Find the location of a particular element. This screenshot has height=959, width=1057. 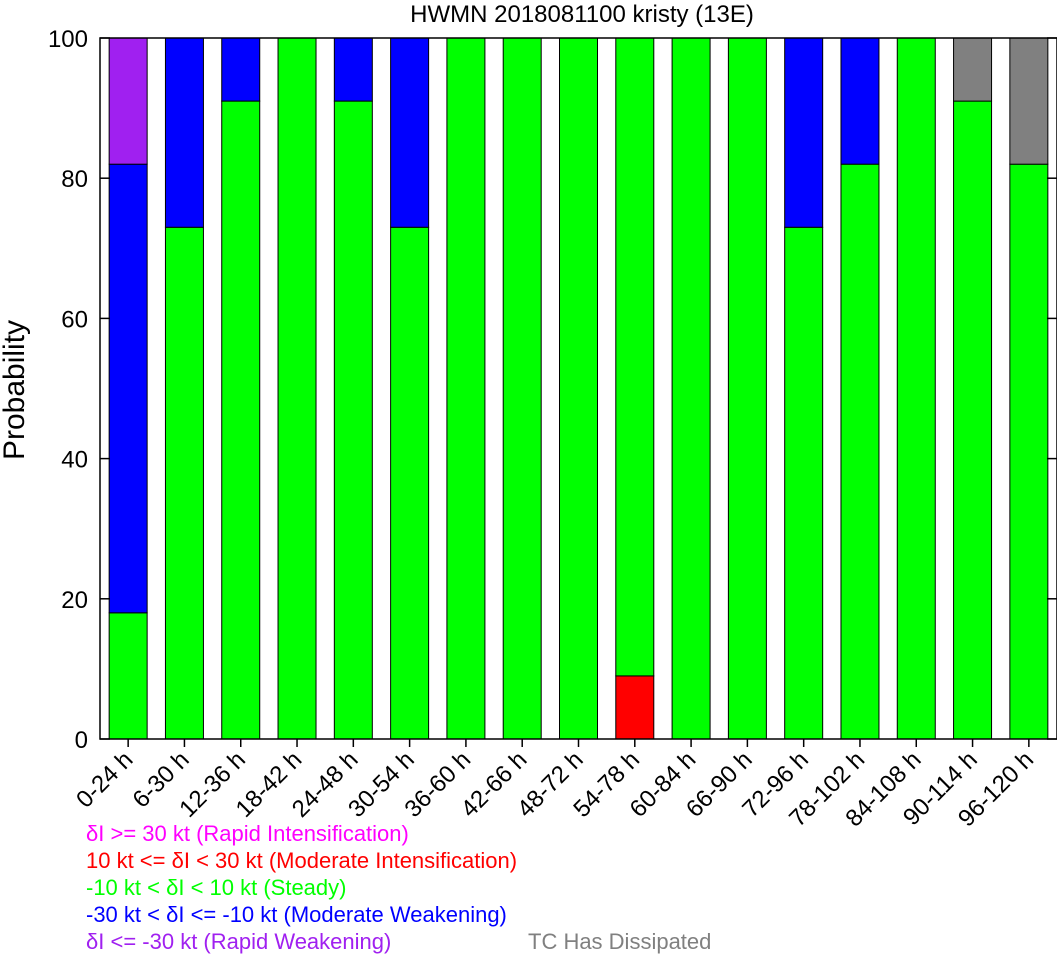

y-tick-label-100: 100 is located at coordinates (68, 39).